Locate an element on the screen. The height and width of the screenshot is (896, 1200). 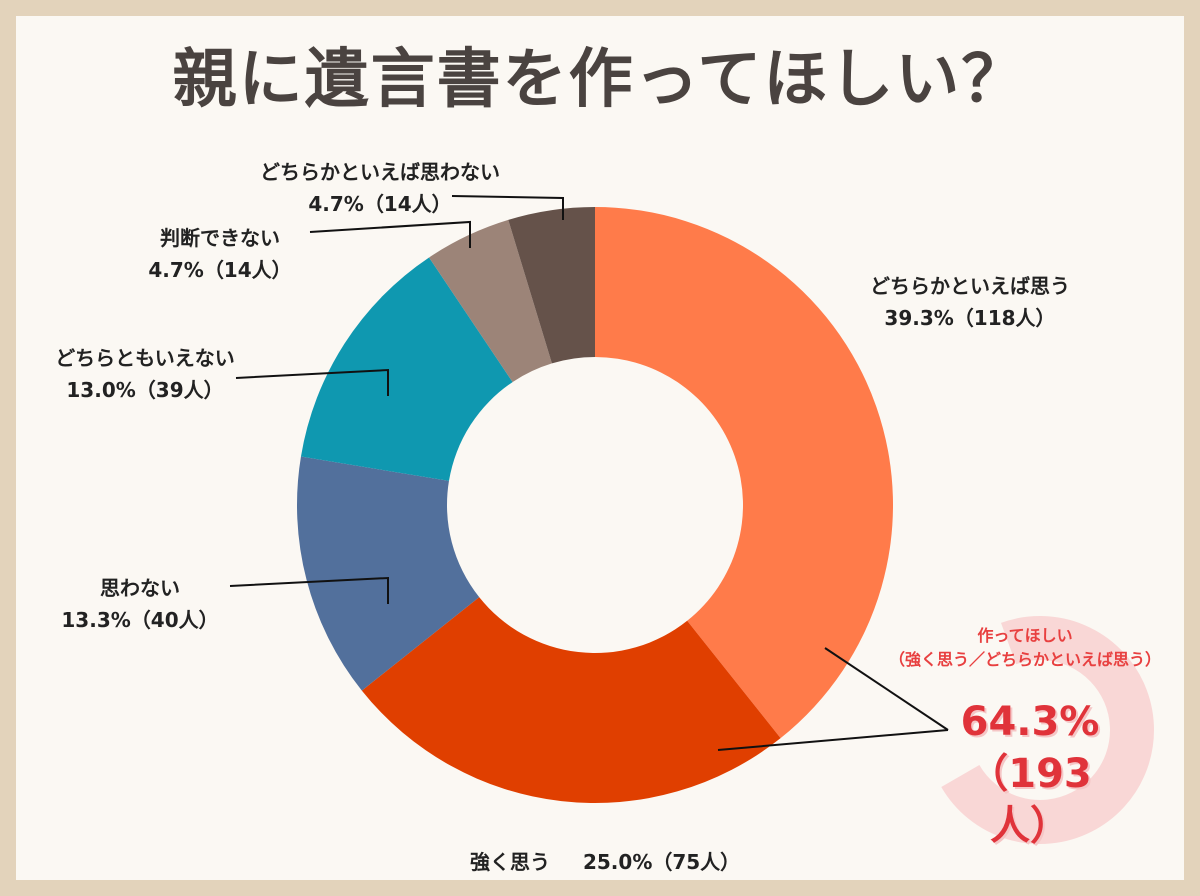
label-slice-0-value: 39.3%（118人） is located at coordinates (970, 318).